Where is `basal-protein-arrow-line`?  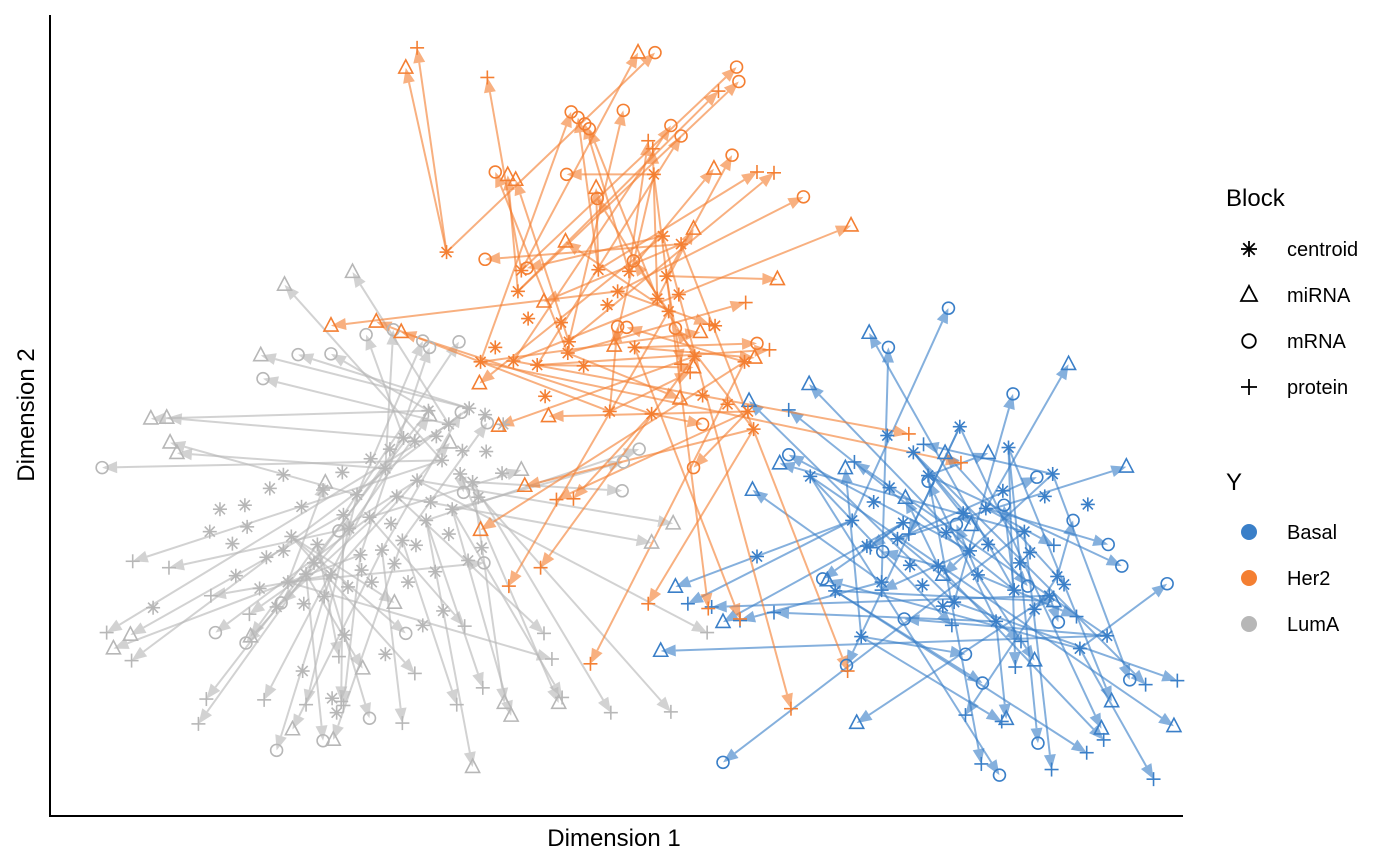
basal-protein-arrow-line is located at coordinates (1058, 639).